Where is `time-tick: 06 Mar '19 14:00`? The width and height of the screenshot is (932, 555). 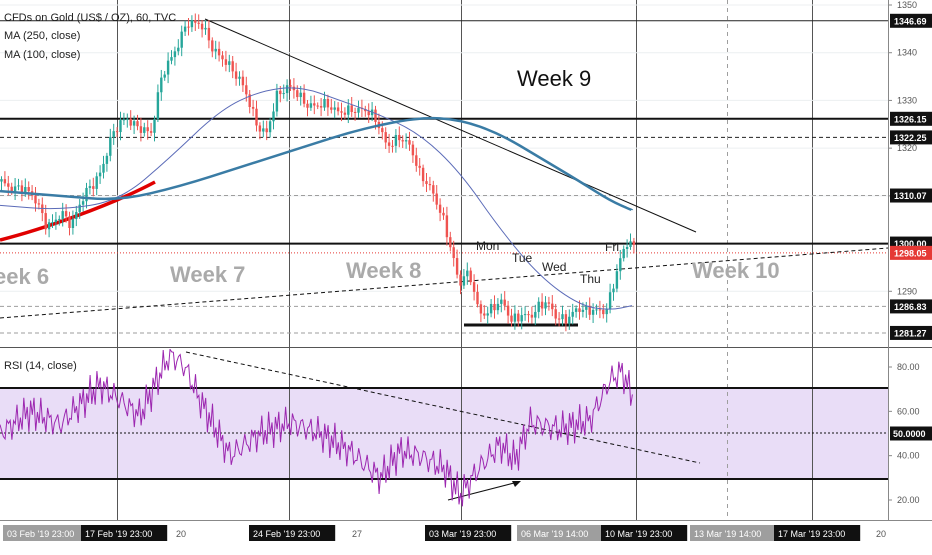 time-tick: 06 Mar '19 14:00 is located at coordinates (560, 533).